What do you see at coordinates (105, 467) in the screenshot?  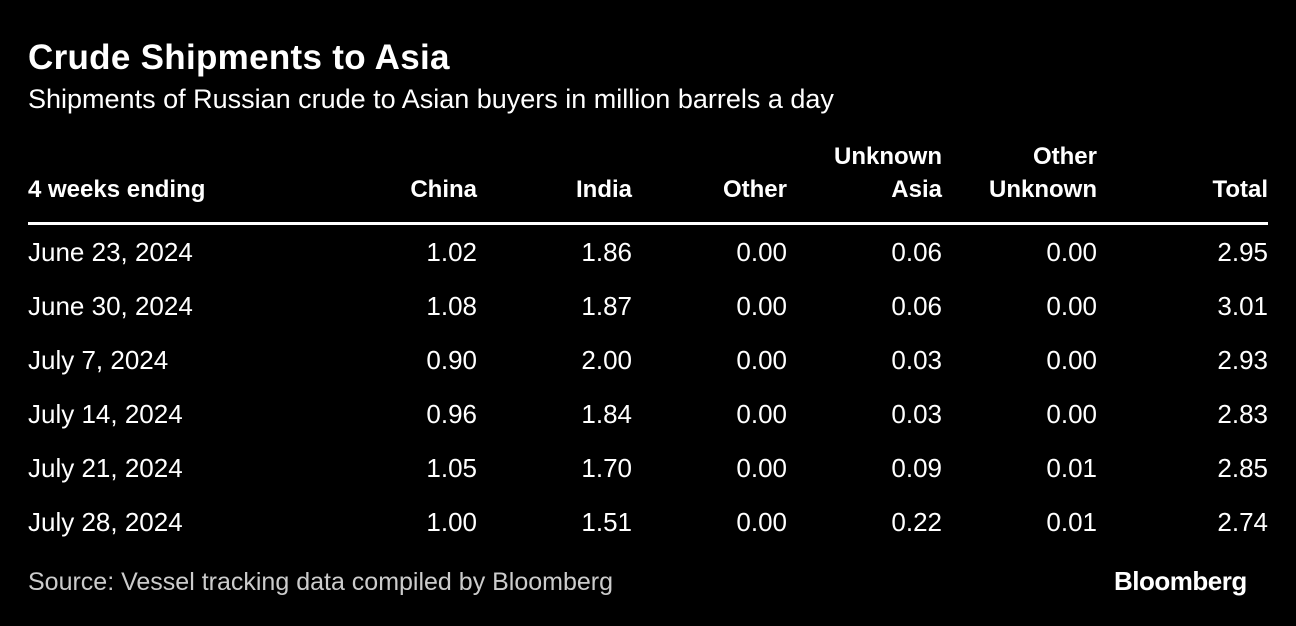 I see `cell-date: July 21, 2024` at bounding box center [105, 467].